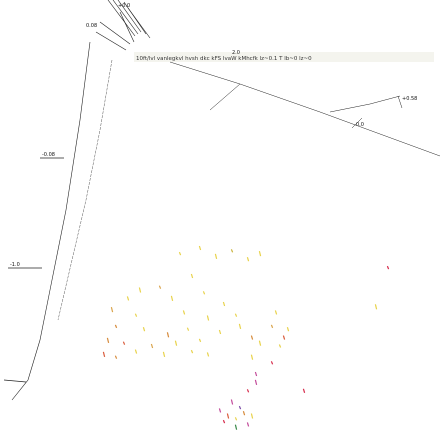  Describe the element at coordinates (91, 26) in the screenshot. I see `scale-mark: 0.08` at that location.